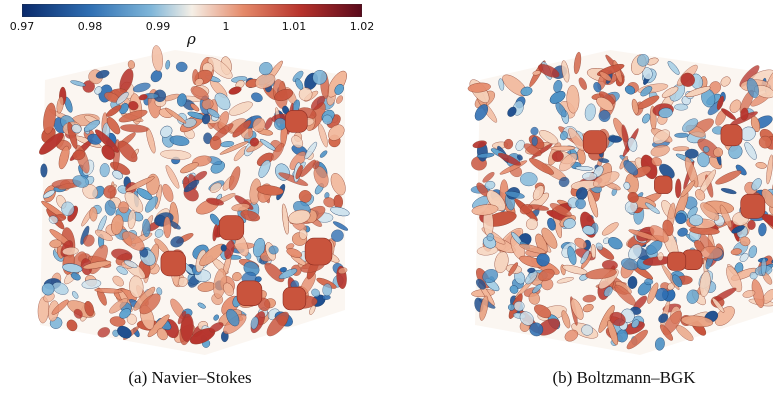  What do you see at coordinates (22, 26) in the screenshot?
I see `colorbar-tick: 0.97` at bounding box center [22, 26].